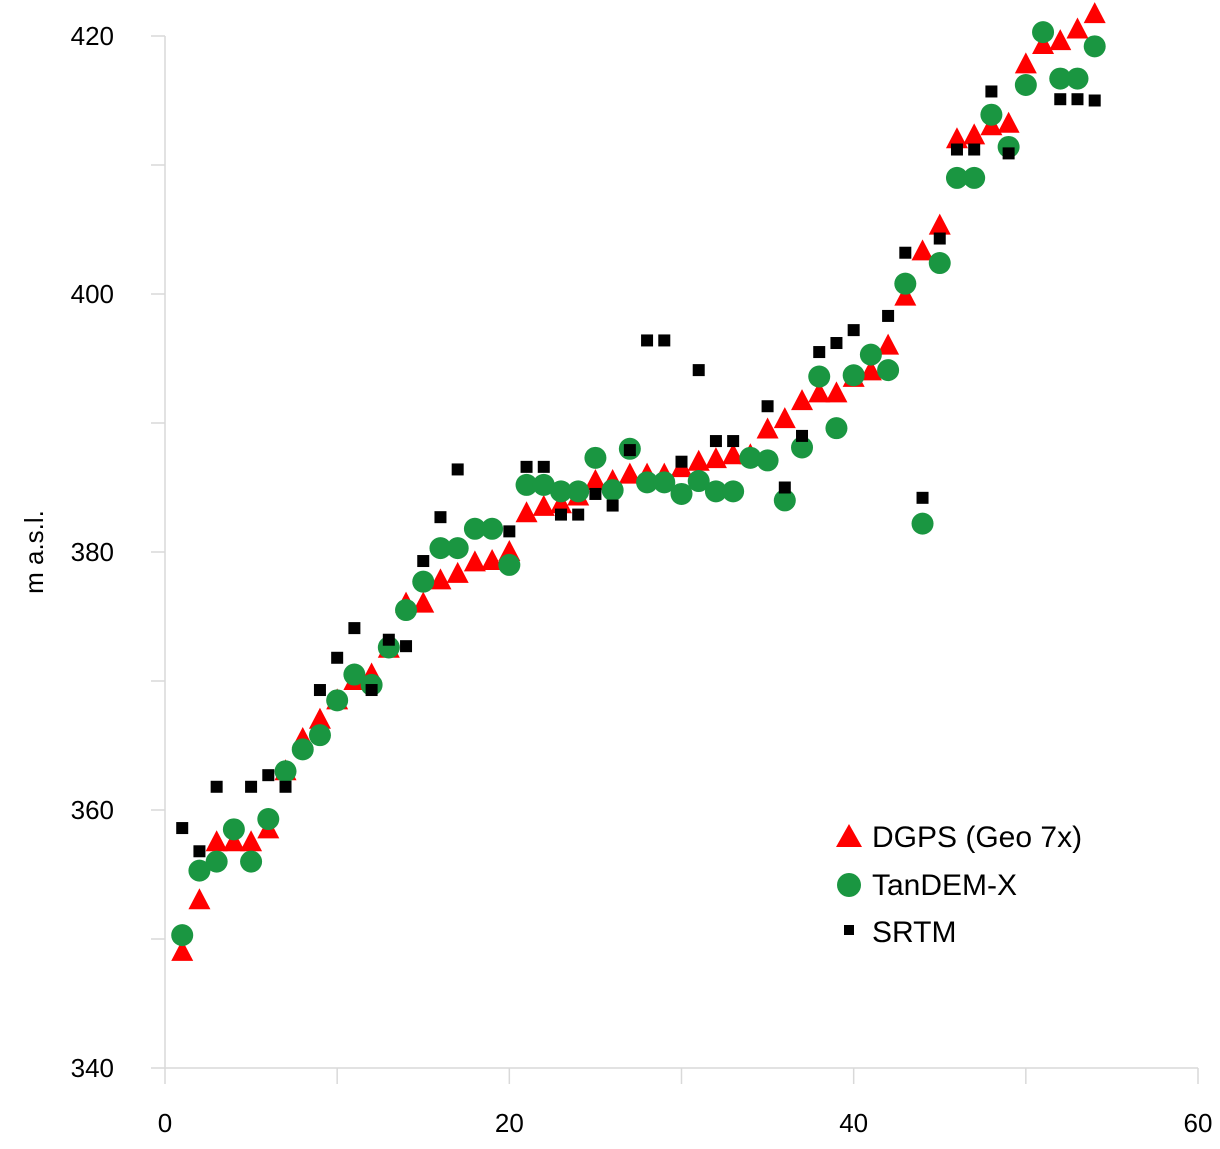 The height and width of the screenshot is (1149, 1220). Describe the element at coordinates (34, 552) in the screenshot. I see `y-axis-title: m a.s.l.` at that location.